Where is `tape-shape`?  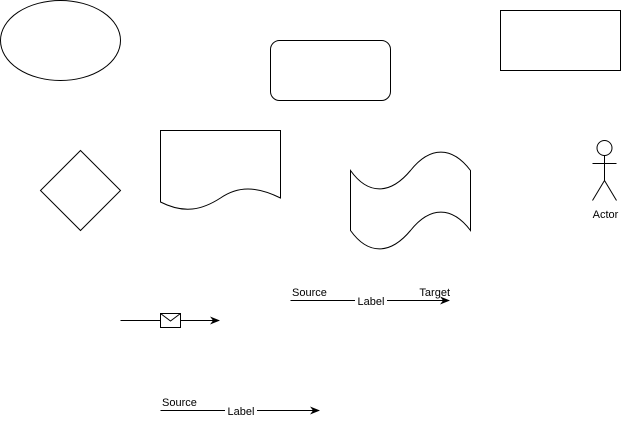
tape-shape is located at coordinates (411, 200).